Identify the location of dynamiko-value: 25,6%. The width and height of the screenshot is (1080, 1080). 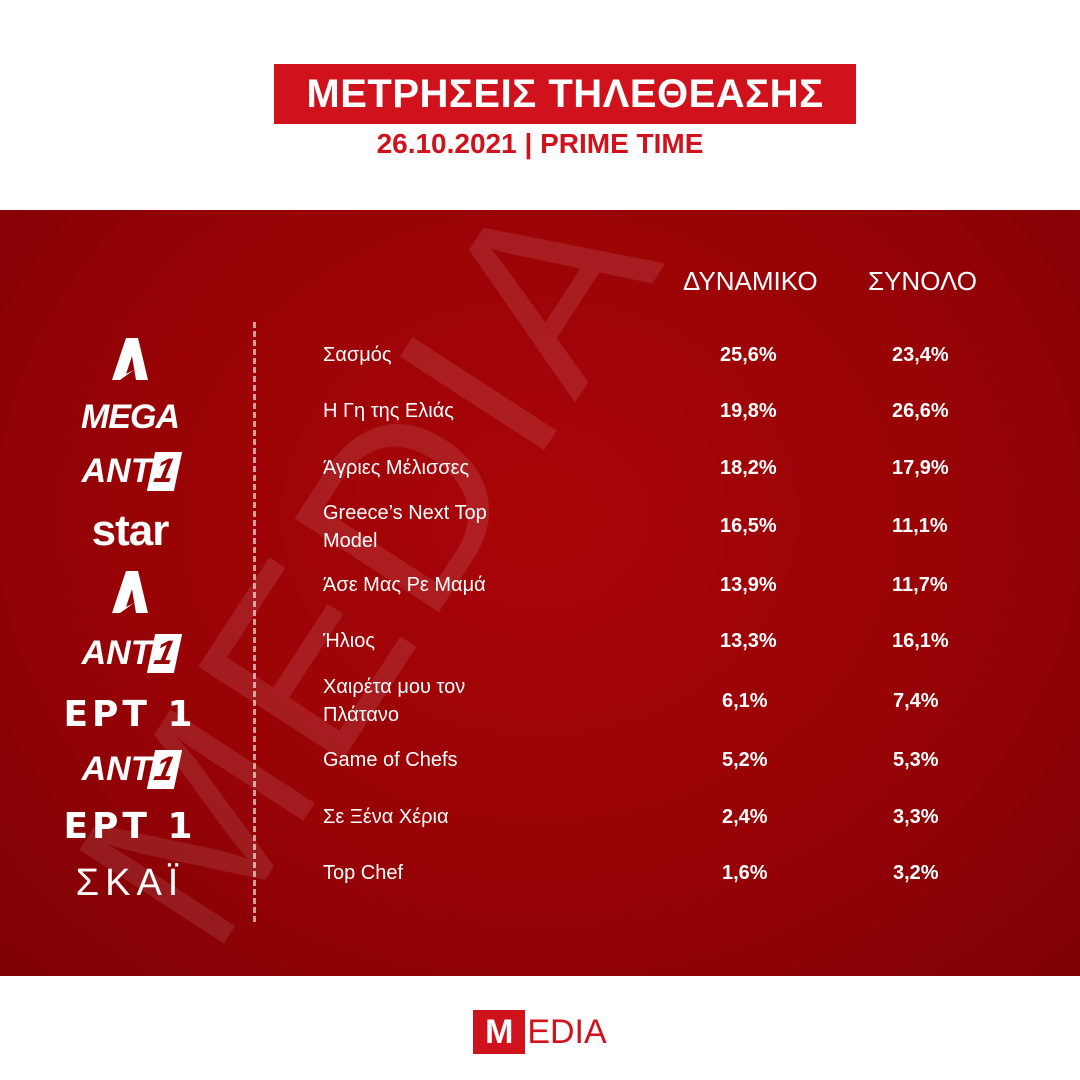
(748, 355).